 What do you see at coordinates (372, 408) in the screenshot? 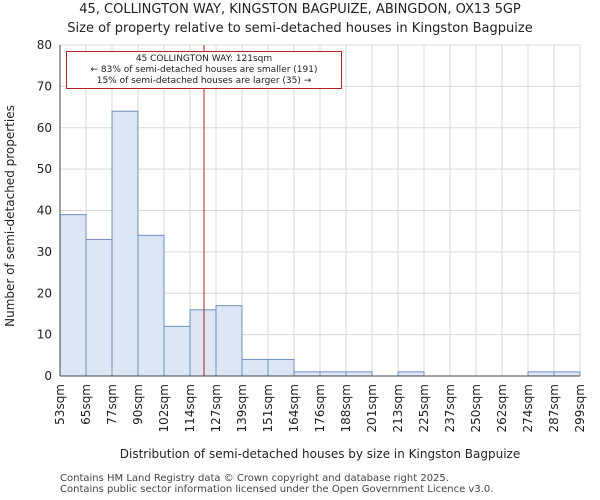
I see `x-tick-label: 201sqm` at bounding box center [372, 408].